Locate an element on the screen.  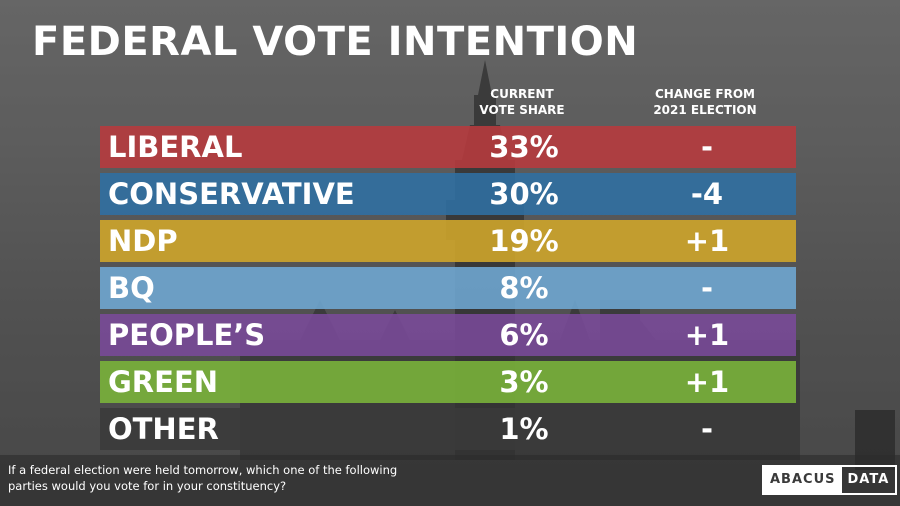
page-title: FEDERAL VOTE INTENTION is located at coordinates (335, 42).